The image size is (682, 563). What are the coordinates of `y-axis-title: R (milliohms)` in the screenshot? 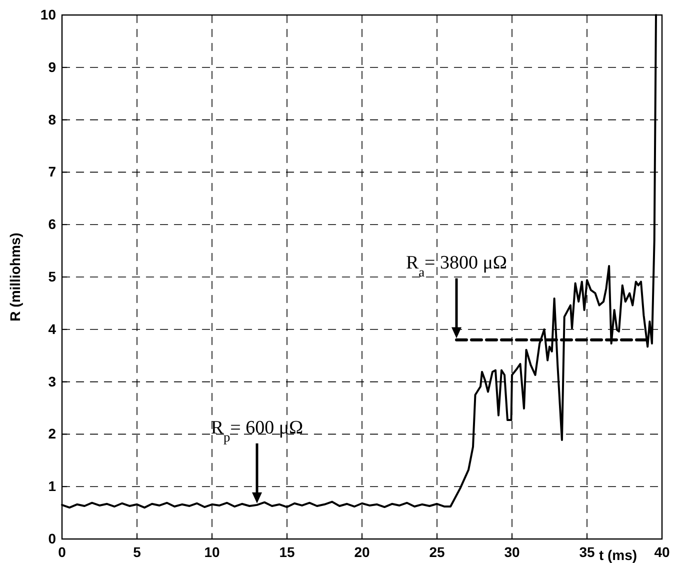 It's located at (15, 277).